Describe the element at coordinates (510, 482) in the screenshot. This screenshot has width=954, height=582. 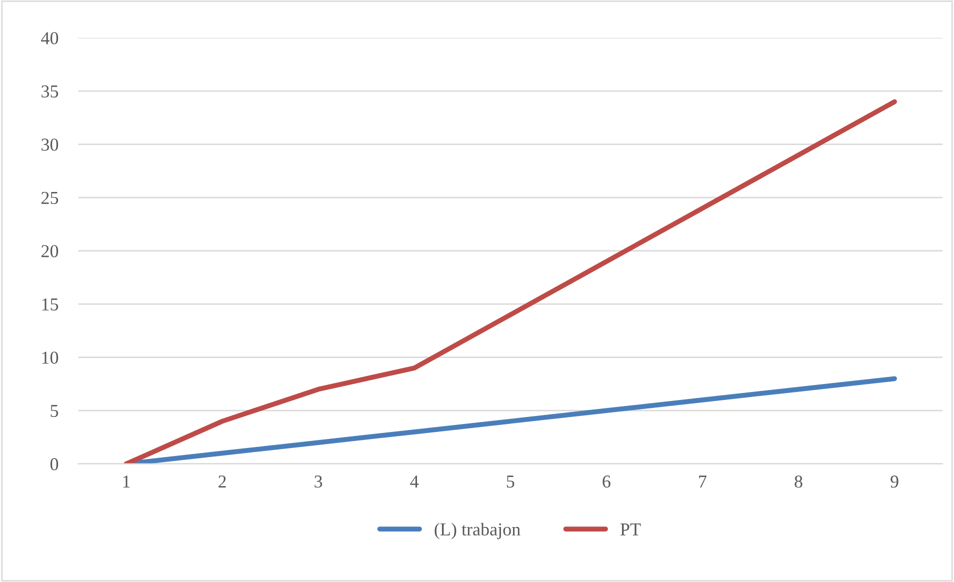
I see `x-tick-label: 5` at that location.